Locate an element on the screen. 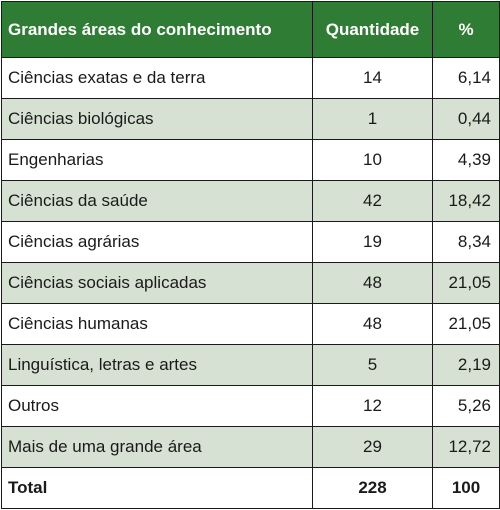 The image size is (500, 510). row-quantity: 19 is located at coordinates (372, 242).